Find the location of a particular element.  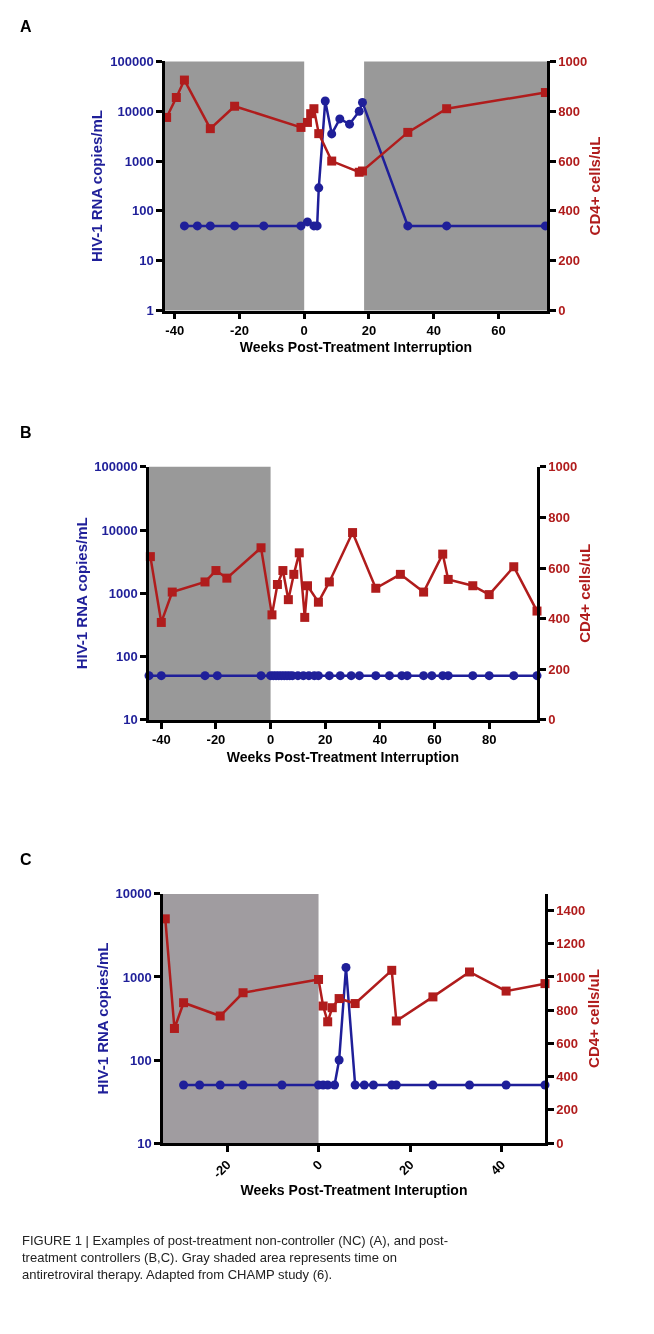

y2-tick-label: 1200 is located at coordinates (571, 944).